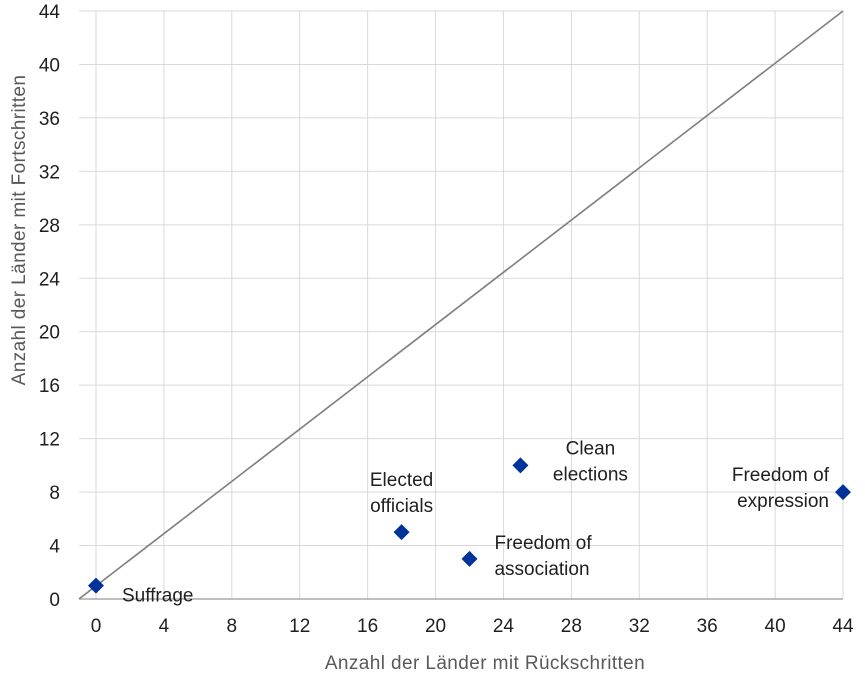 This screenshot has height=675, width=865. Describe the element at coordinates (401, 480) in the screenshot. I see `data-point-label: Elected` at that location.